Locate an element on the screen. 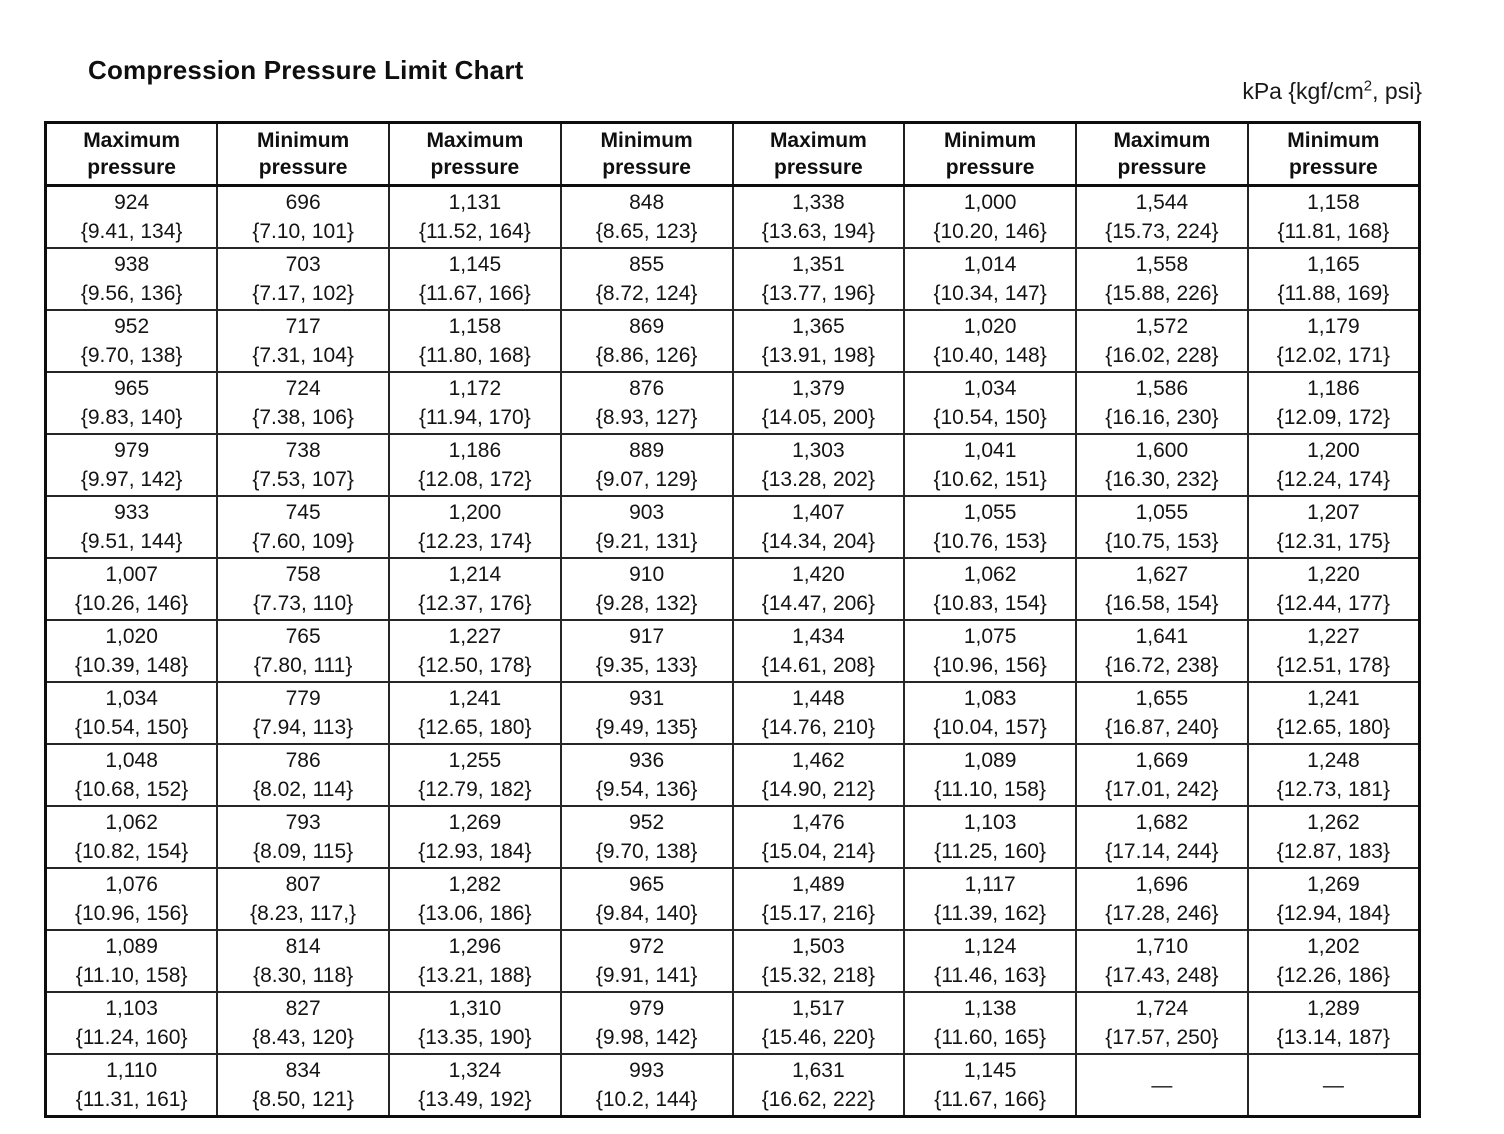 Image resolution: width=1504 pixels, height=1134 pixels. table-cell: 1,020 {10.39, 148} is located at coordinates (131, 651).